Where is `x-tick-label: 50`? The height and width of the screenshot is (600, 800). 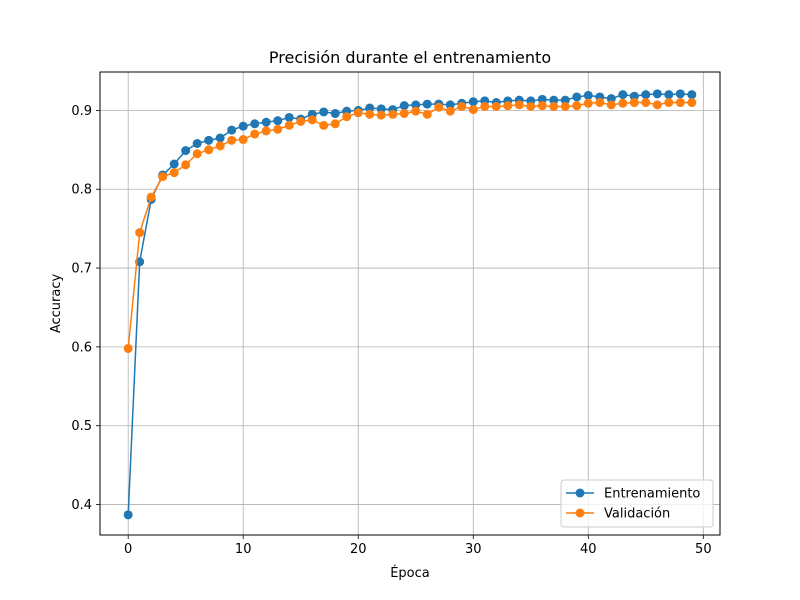
x-tick-label: 50 is located at coordinates (703, 549).